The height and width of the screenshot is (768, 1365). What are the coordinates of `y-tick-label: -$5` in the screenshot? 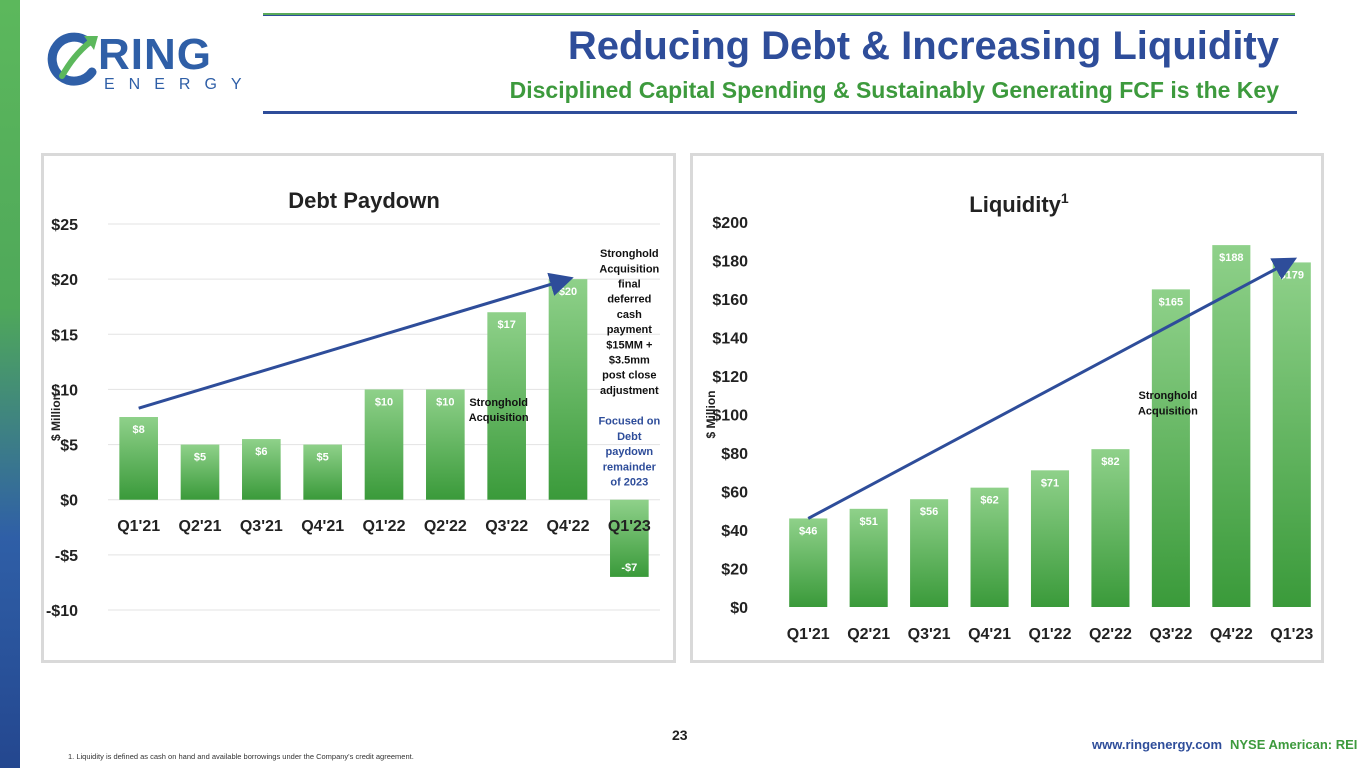 It's located at (66, 556).